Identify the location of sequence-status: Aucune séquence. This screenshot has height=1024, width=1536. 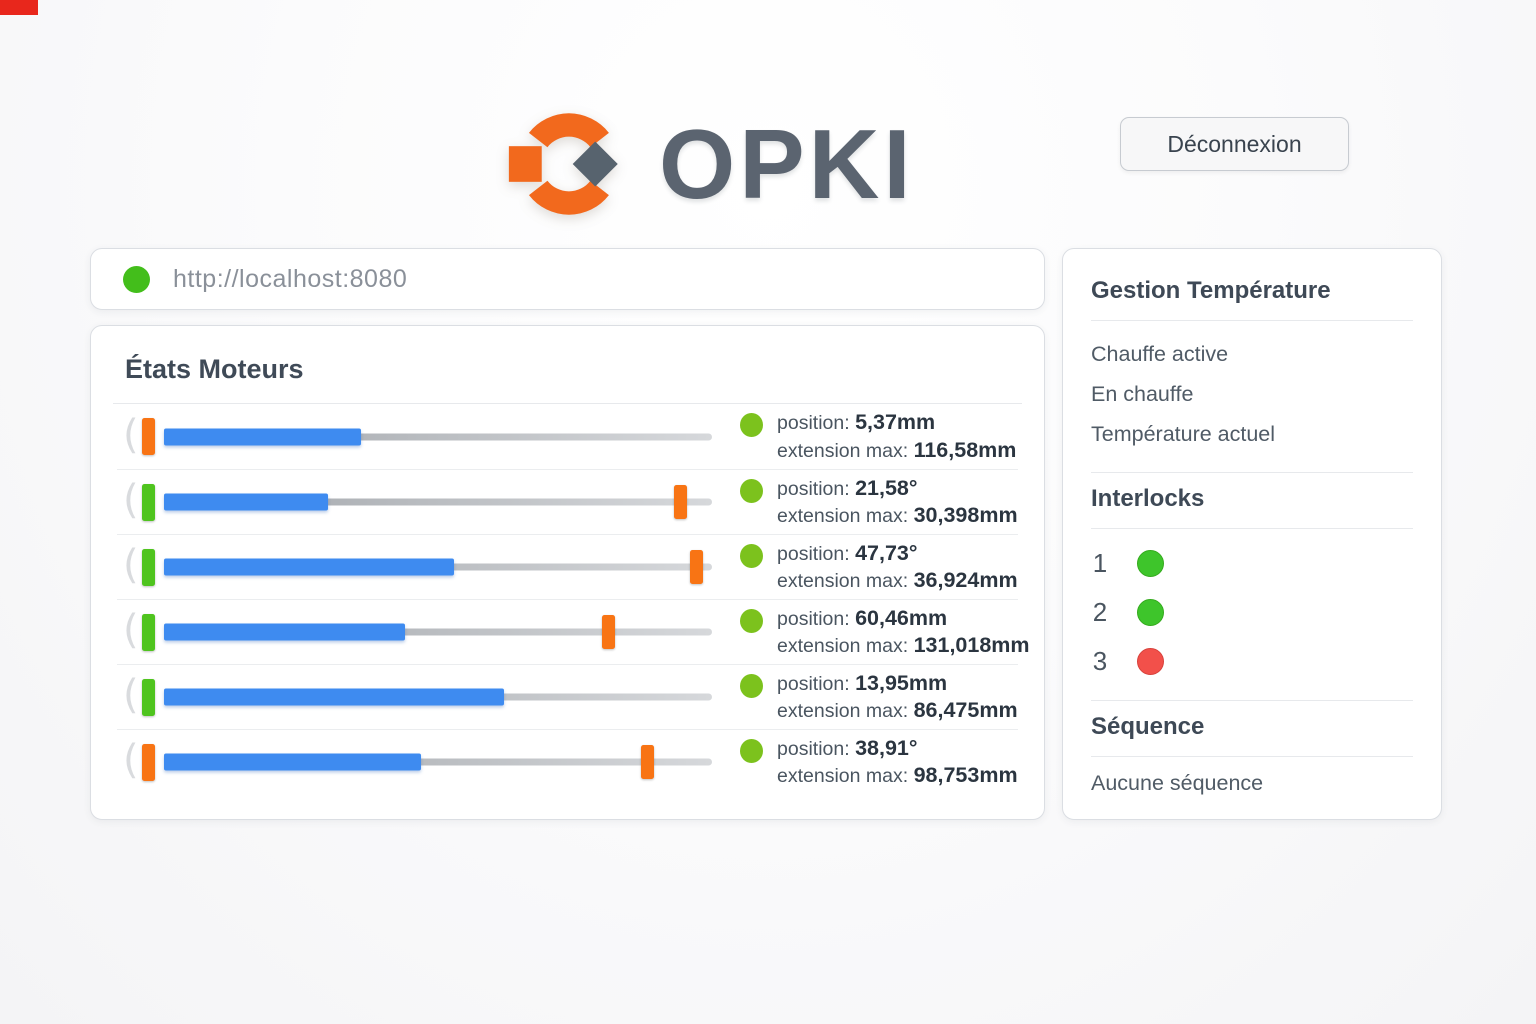
(1177, 783).